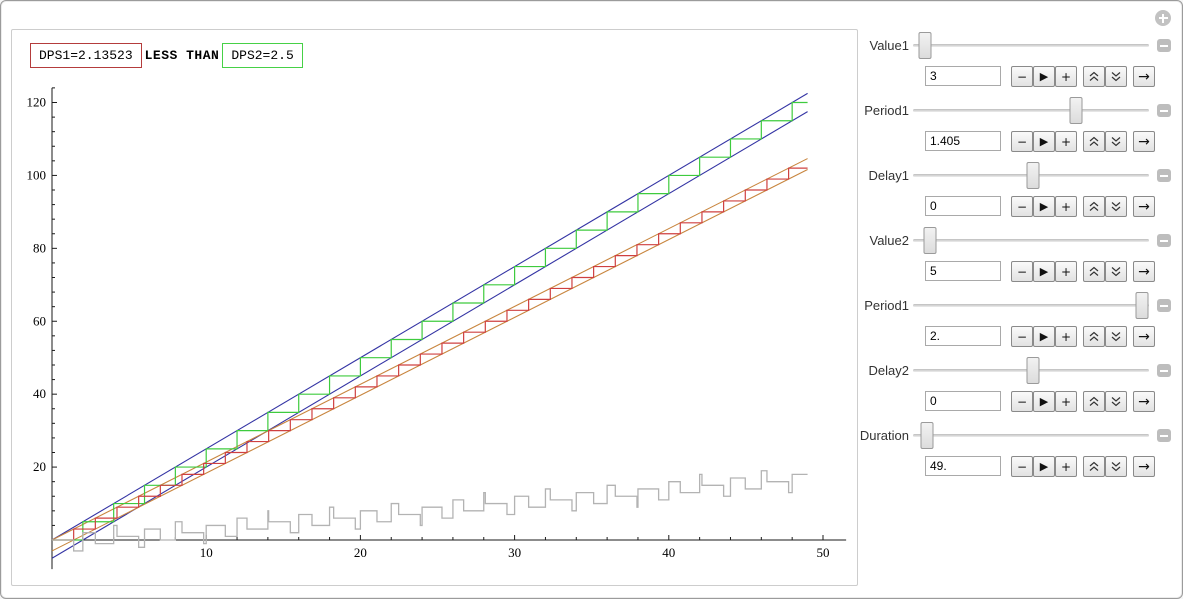 Image resolution: width=1183 pixels, height=599 pixels. Describe the element at coordinates (86, 55) in the screenshot. I see `dps1-label: DPS1=2.13523` at that location.